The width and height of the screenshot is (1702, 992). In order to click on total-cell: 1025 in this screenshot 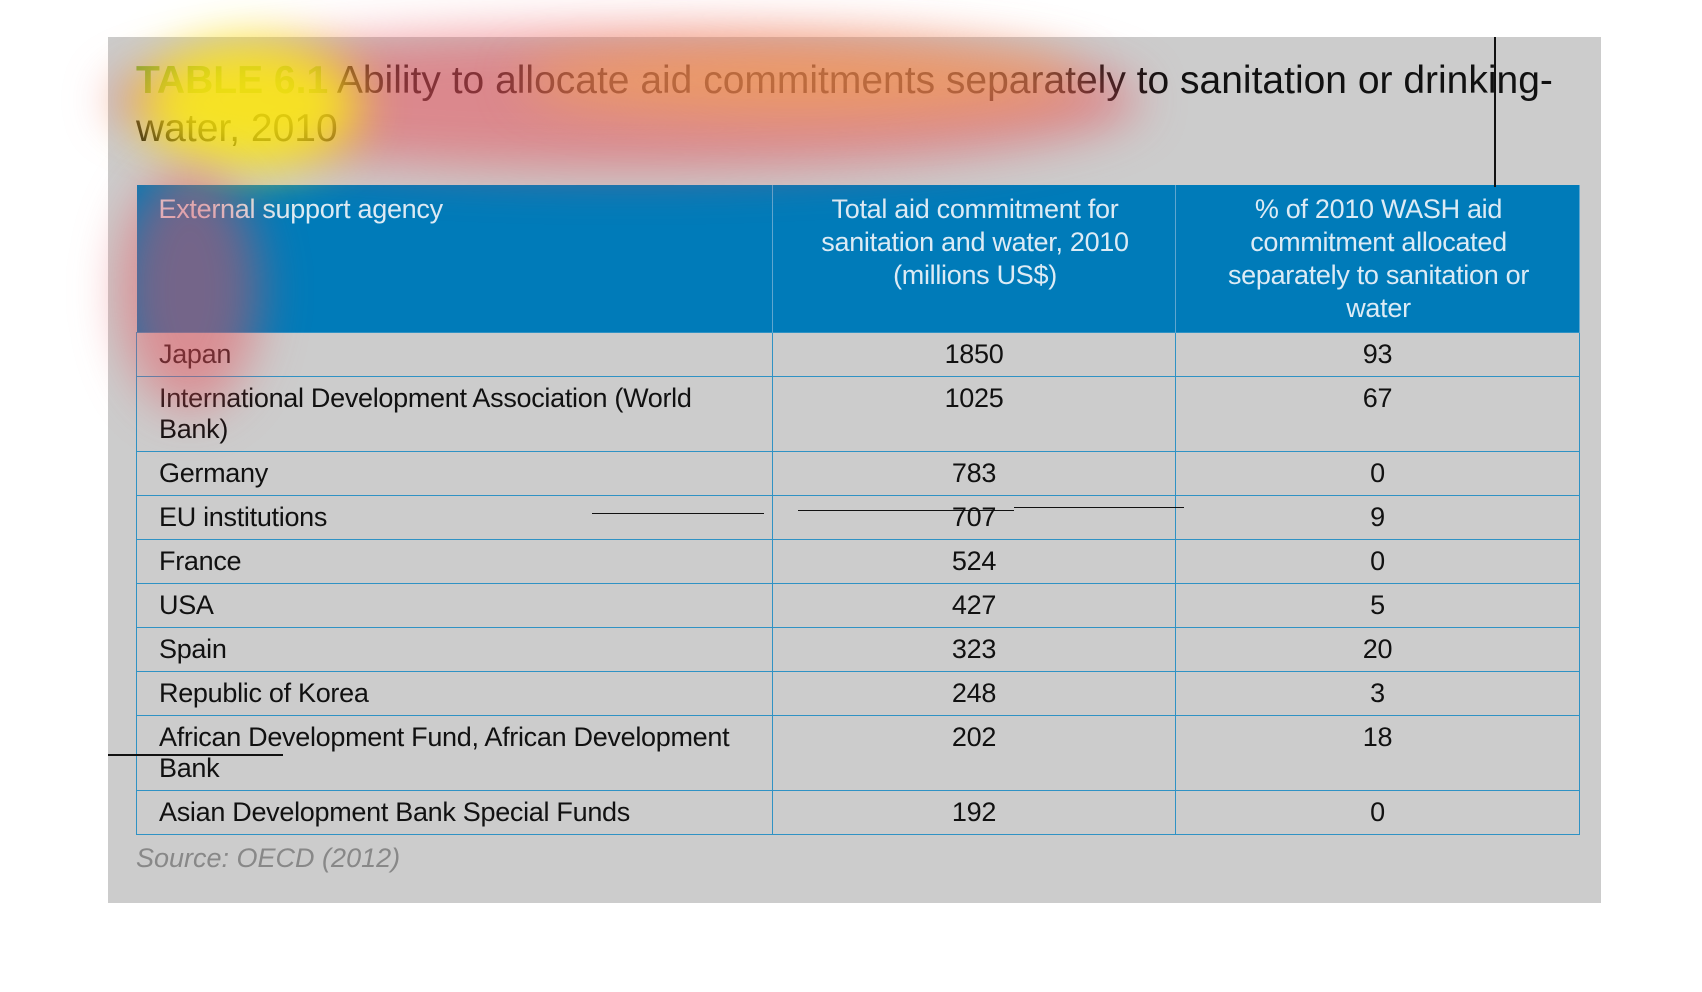, I will do `click(974, 413)`.